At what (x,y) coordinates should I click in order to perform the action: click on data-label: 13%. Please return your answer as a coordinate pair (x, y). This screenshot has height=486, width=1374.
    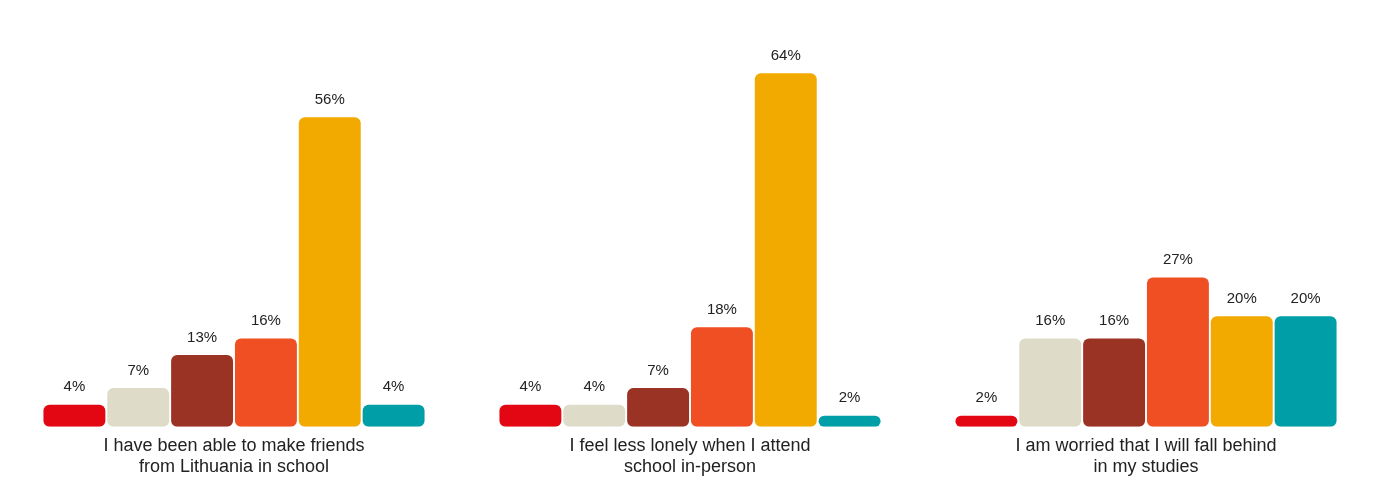
    Looking at the image, I should click on (202, 336).